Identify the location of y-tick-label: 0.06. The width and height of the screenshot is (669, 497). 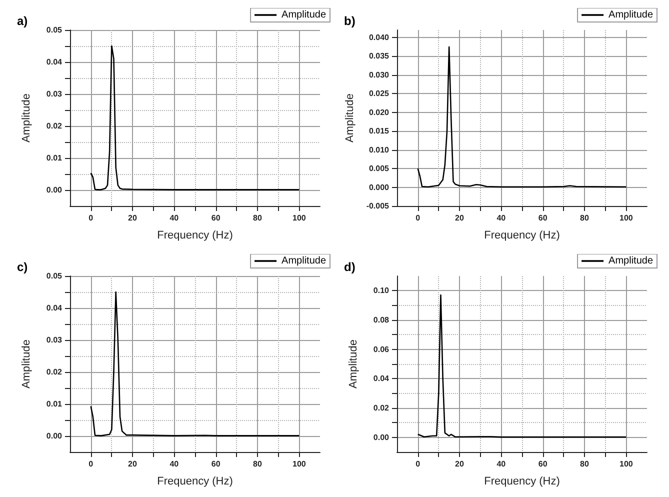
(381, 349).